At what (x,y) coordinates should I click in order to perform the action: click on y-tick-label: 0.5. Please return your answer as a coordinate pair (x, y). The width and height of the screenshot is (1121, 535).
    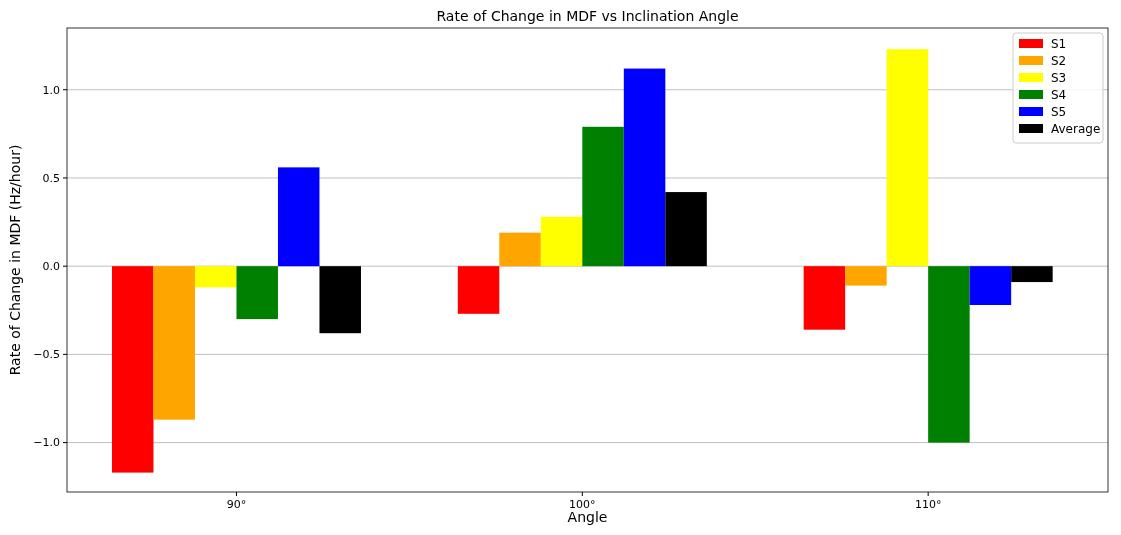
    Looking at the image, I should click on (51, 178).